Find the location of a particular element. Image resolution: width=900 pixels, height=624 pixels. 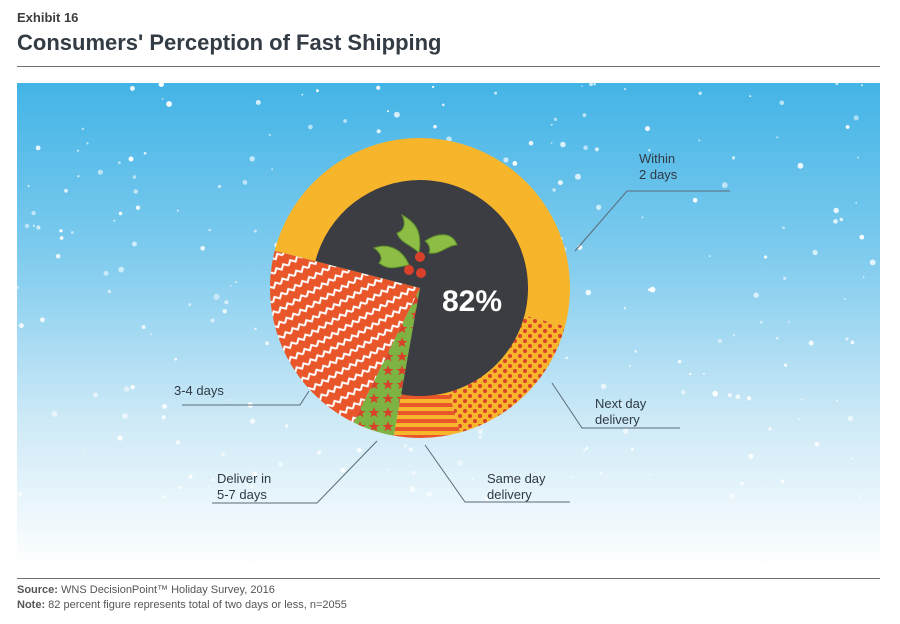

slice-label-line: Deliver in is located at coordinates (244, 478).